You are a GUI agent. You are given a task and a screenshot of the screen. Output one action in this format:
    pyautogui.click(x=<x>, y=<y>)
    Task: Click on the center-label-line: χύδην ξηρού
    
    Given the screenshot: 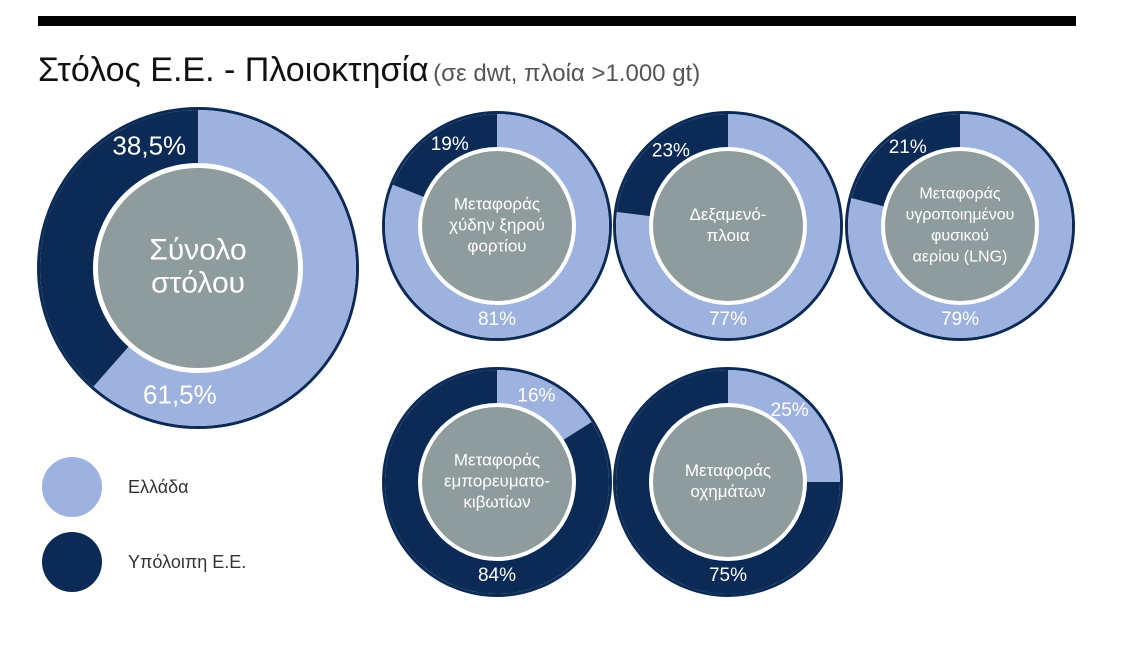 What is the action you would take?
    pyautogui.click(x=497, y=224)
    